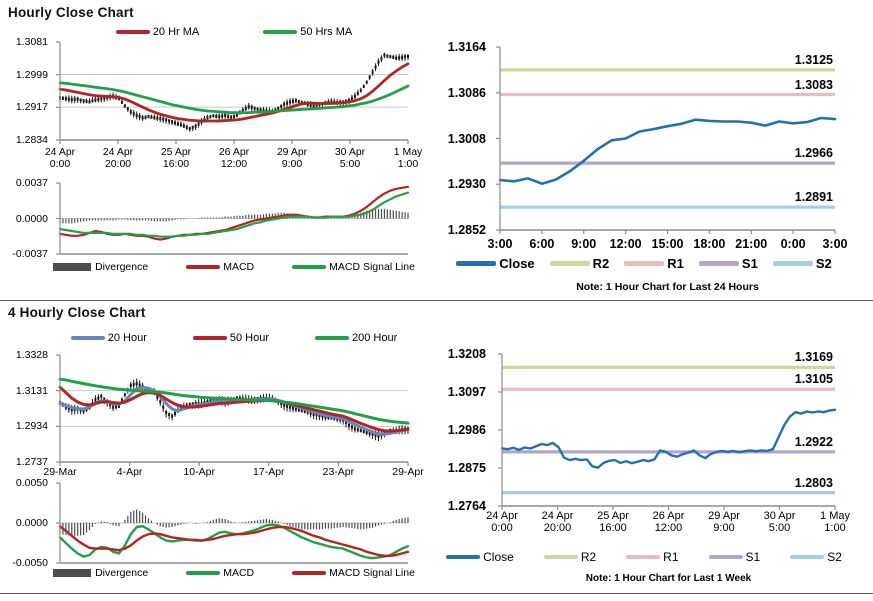 This screenshot has width=873, height=601. What do you see at coordinates (466, 92) in the screenshot?
I see `y-tick-label: 1.3086` at bounding box center [466, 92].